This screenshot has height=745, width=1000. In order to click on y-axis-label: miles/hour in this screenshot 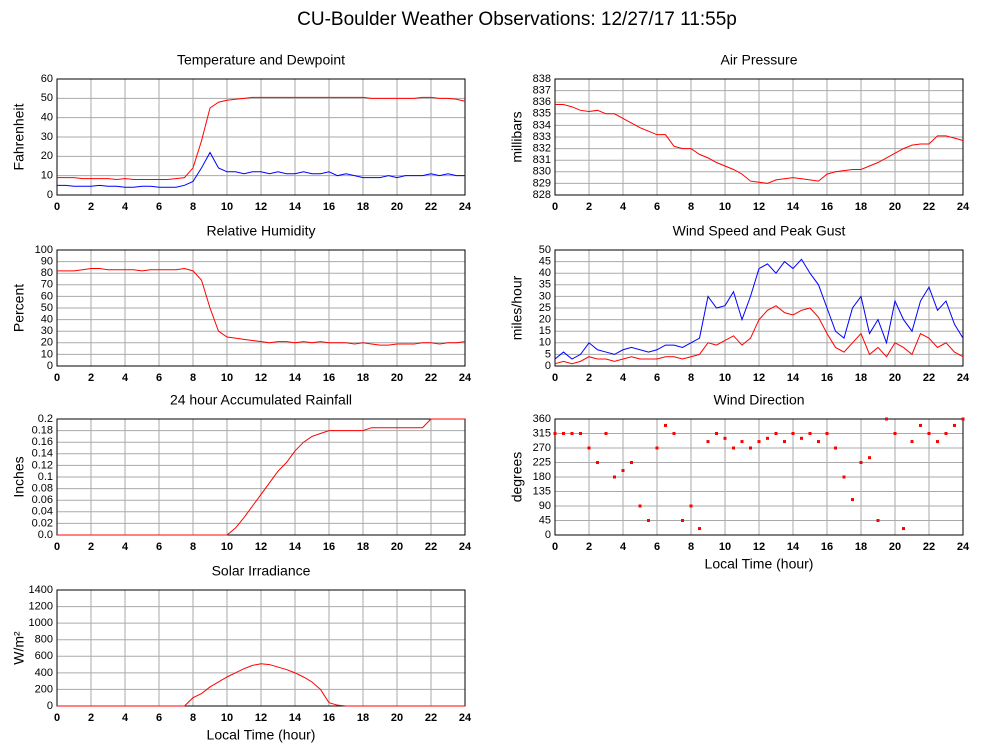, I will do `click(517, 307)`.